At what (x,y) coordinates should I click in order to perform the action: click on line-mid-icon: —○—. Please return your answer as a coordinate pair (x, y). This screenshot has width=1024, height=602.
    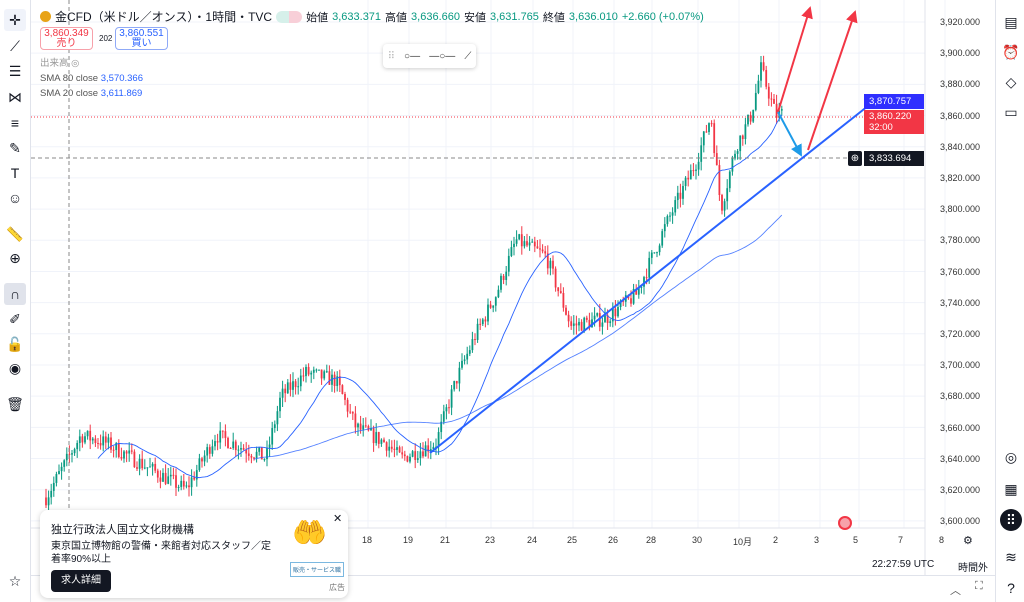
    Looking at the image, I should click on (442, 56).